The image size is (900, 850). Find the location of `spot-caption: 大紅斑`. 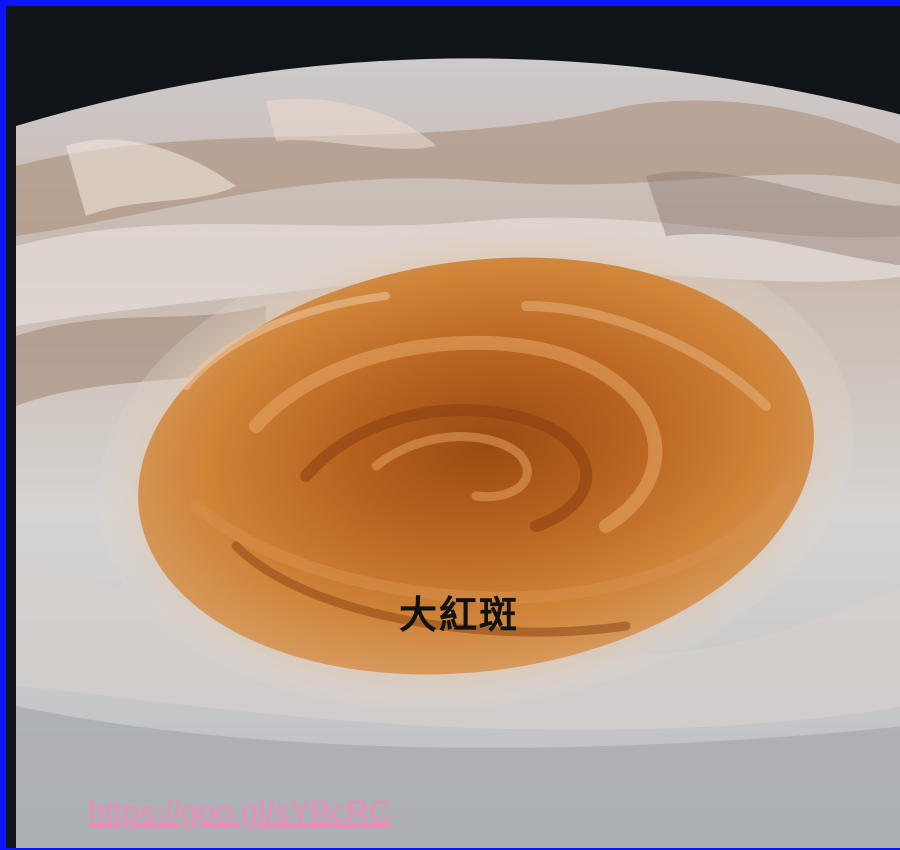

spot-caption: 大紅斑 is located at coordinates (459, 615).